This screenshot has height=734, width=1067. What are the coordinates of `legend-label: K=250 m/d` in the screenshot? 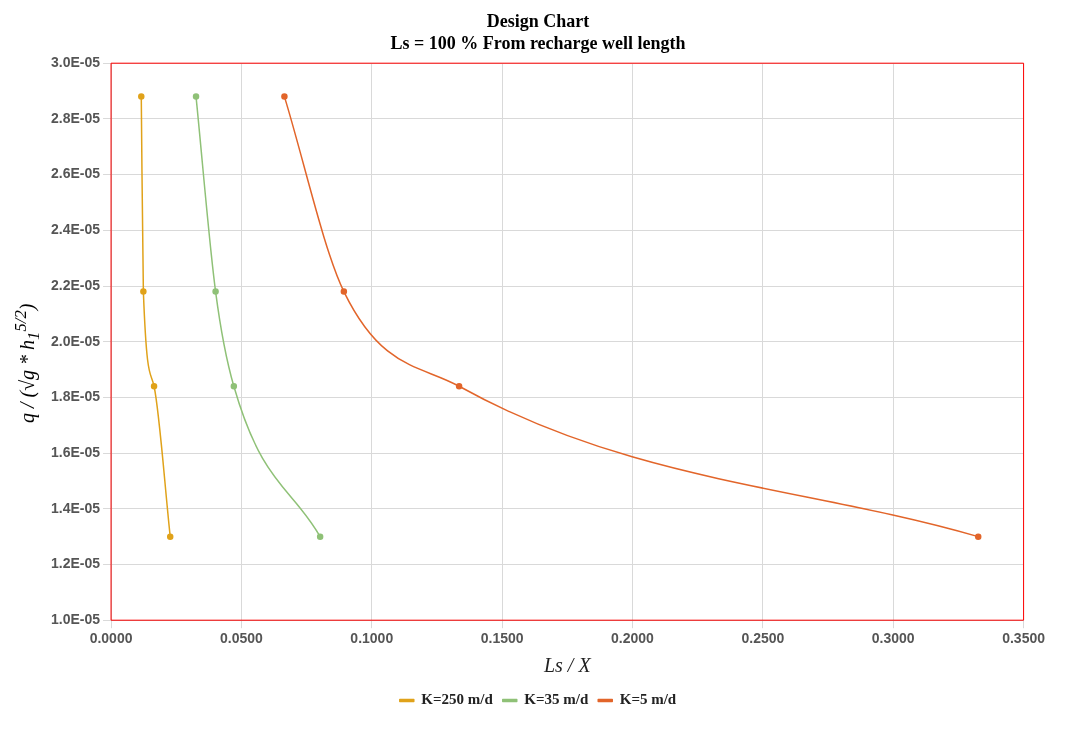 It's located at (457, 699).